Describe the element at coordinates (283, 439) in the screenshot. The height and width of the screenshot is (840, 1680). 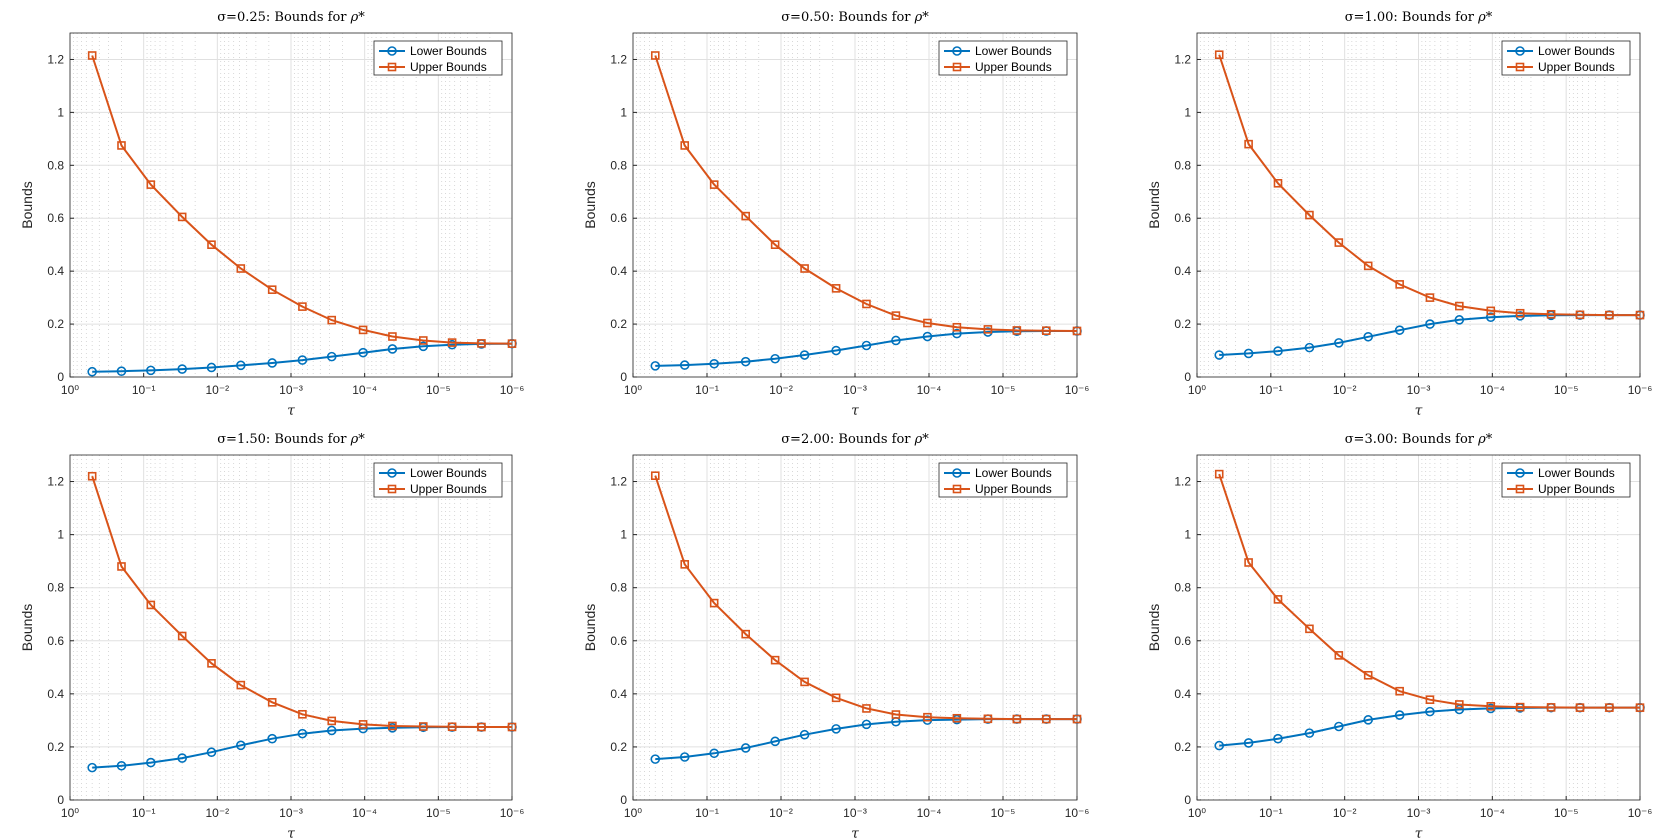
I see `chart-title-text: σ=1.50: Bounds for` at that location.